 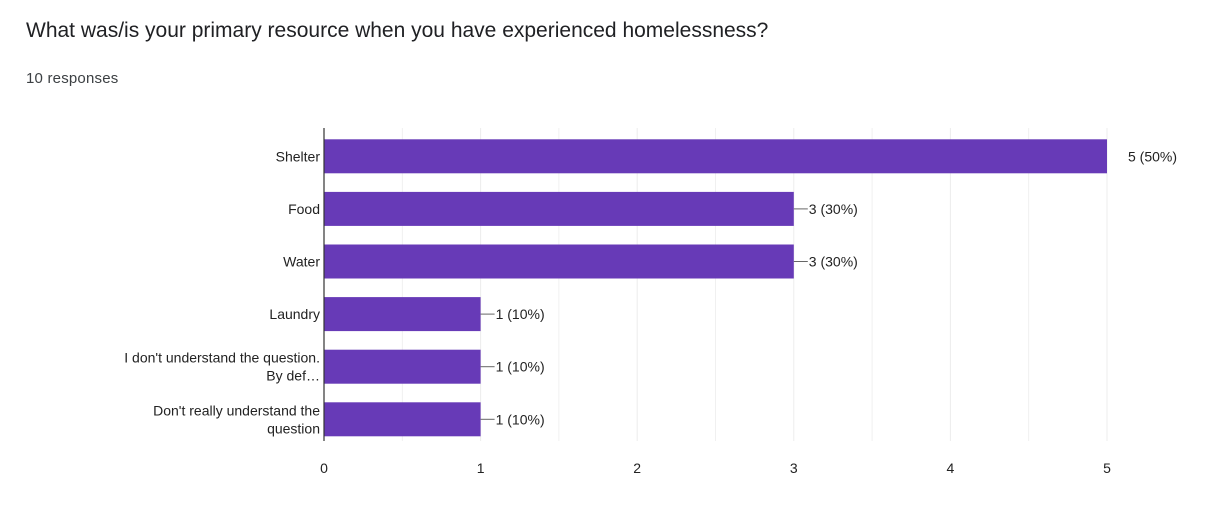 I want to click on x-tick-label: 2, so click(x=637, y=468).